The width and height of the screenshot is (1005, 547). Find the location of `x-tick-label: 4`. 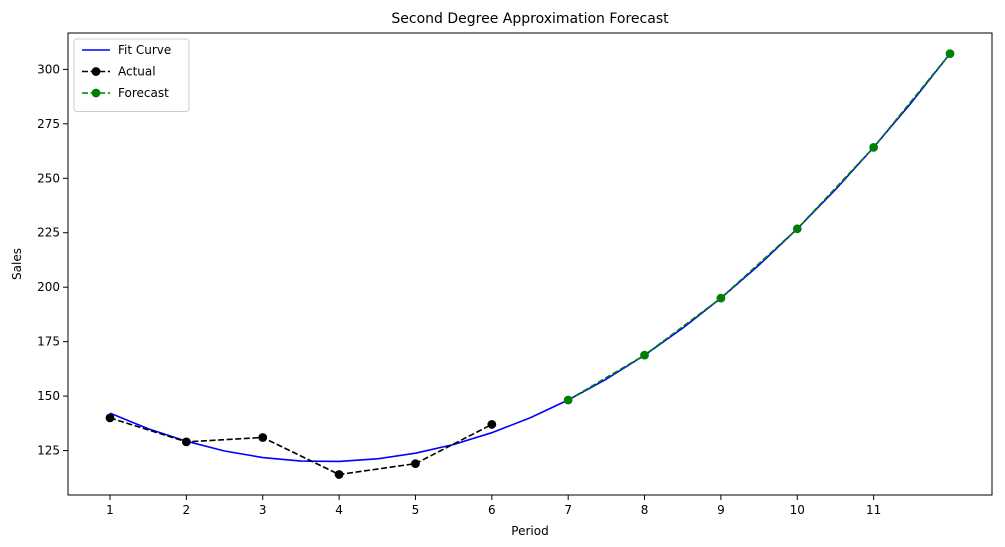

x-tick-label: 4 is located at coordinates (339, 510).